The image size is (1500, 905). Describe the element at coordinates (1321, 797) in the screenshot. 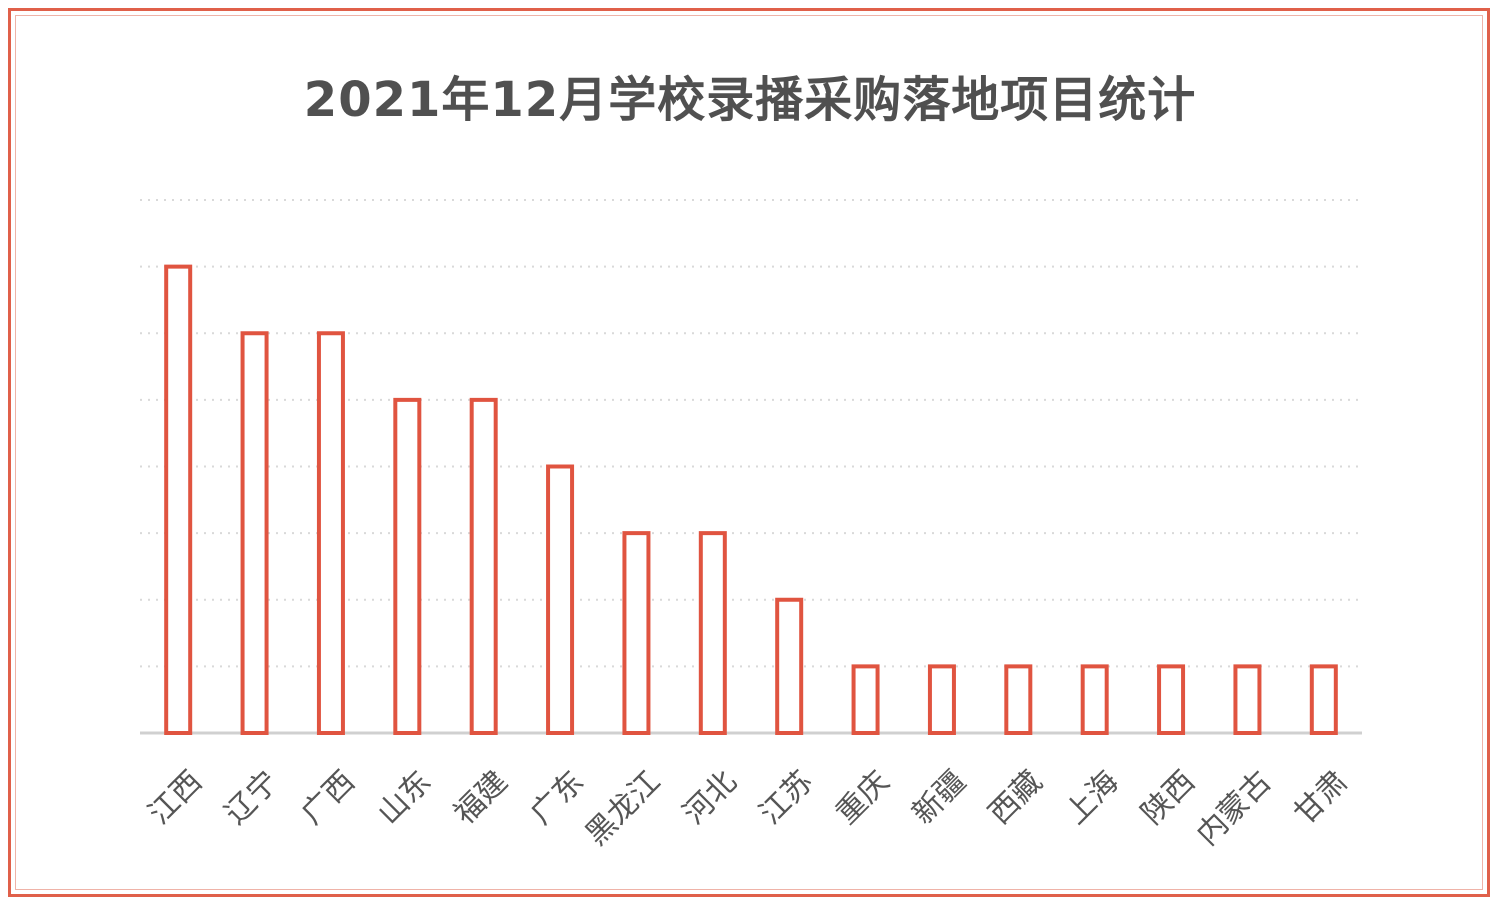

I see `x-tick-label: 甘肃` at that location.